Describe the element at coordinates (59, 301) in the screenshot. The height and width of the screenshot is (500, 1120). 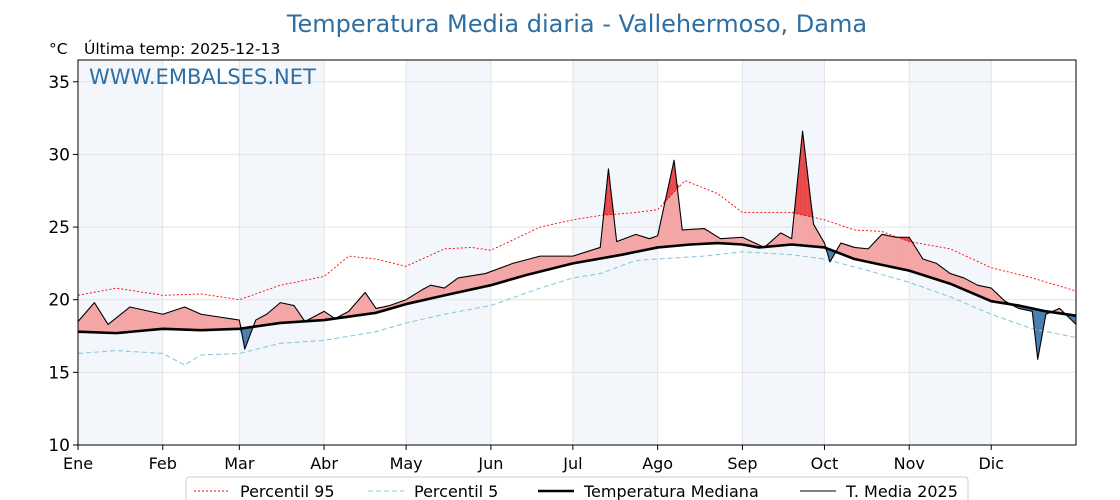
I see `y-tick-label: 20` at that location.